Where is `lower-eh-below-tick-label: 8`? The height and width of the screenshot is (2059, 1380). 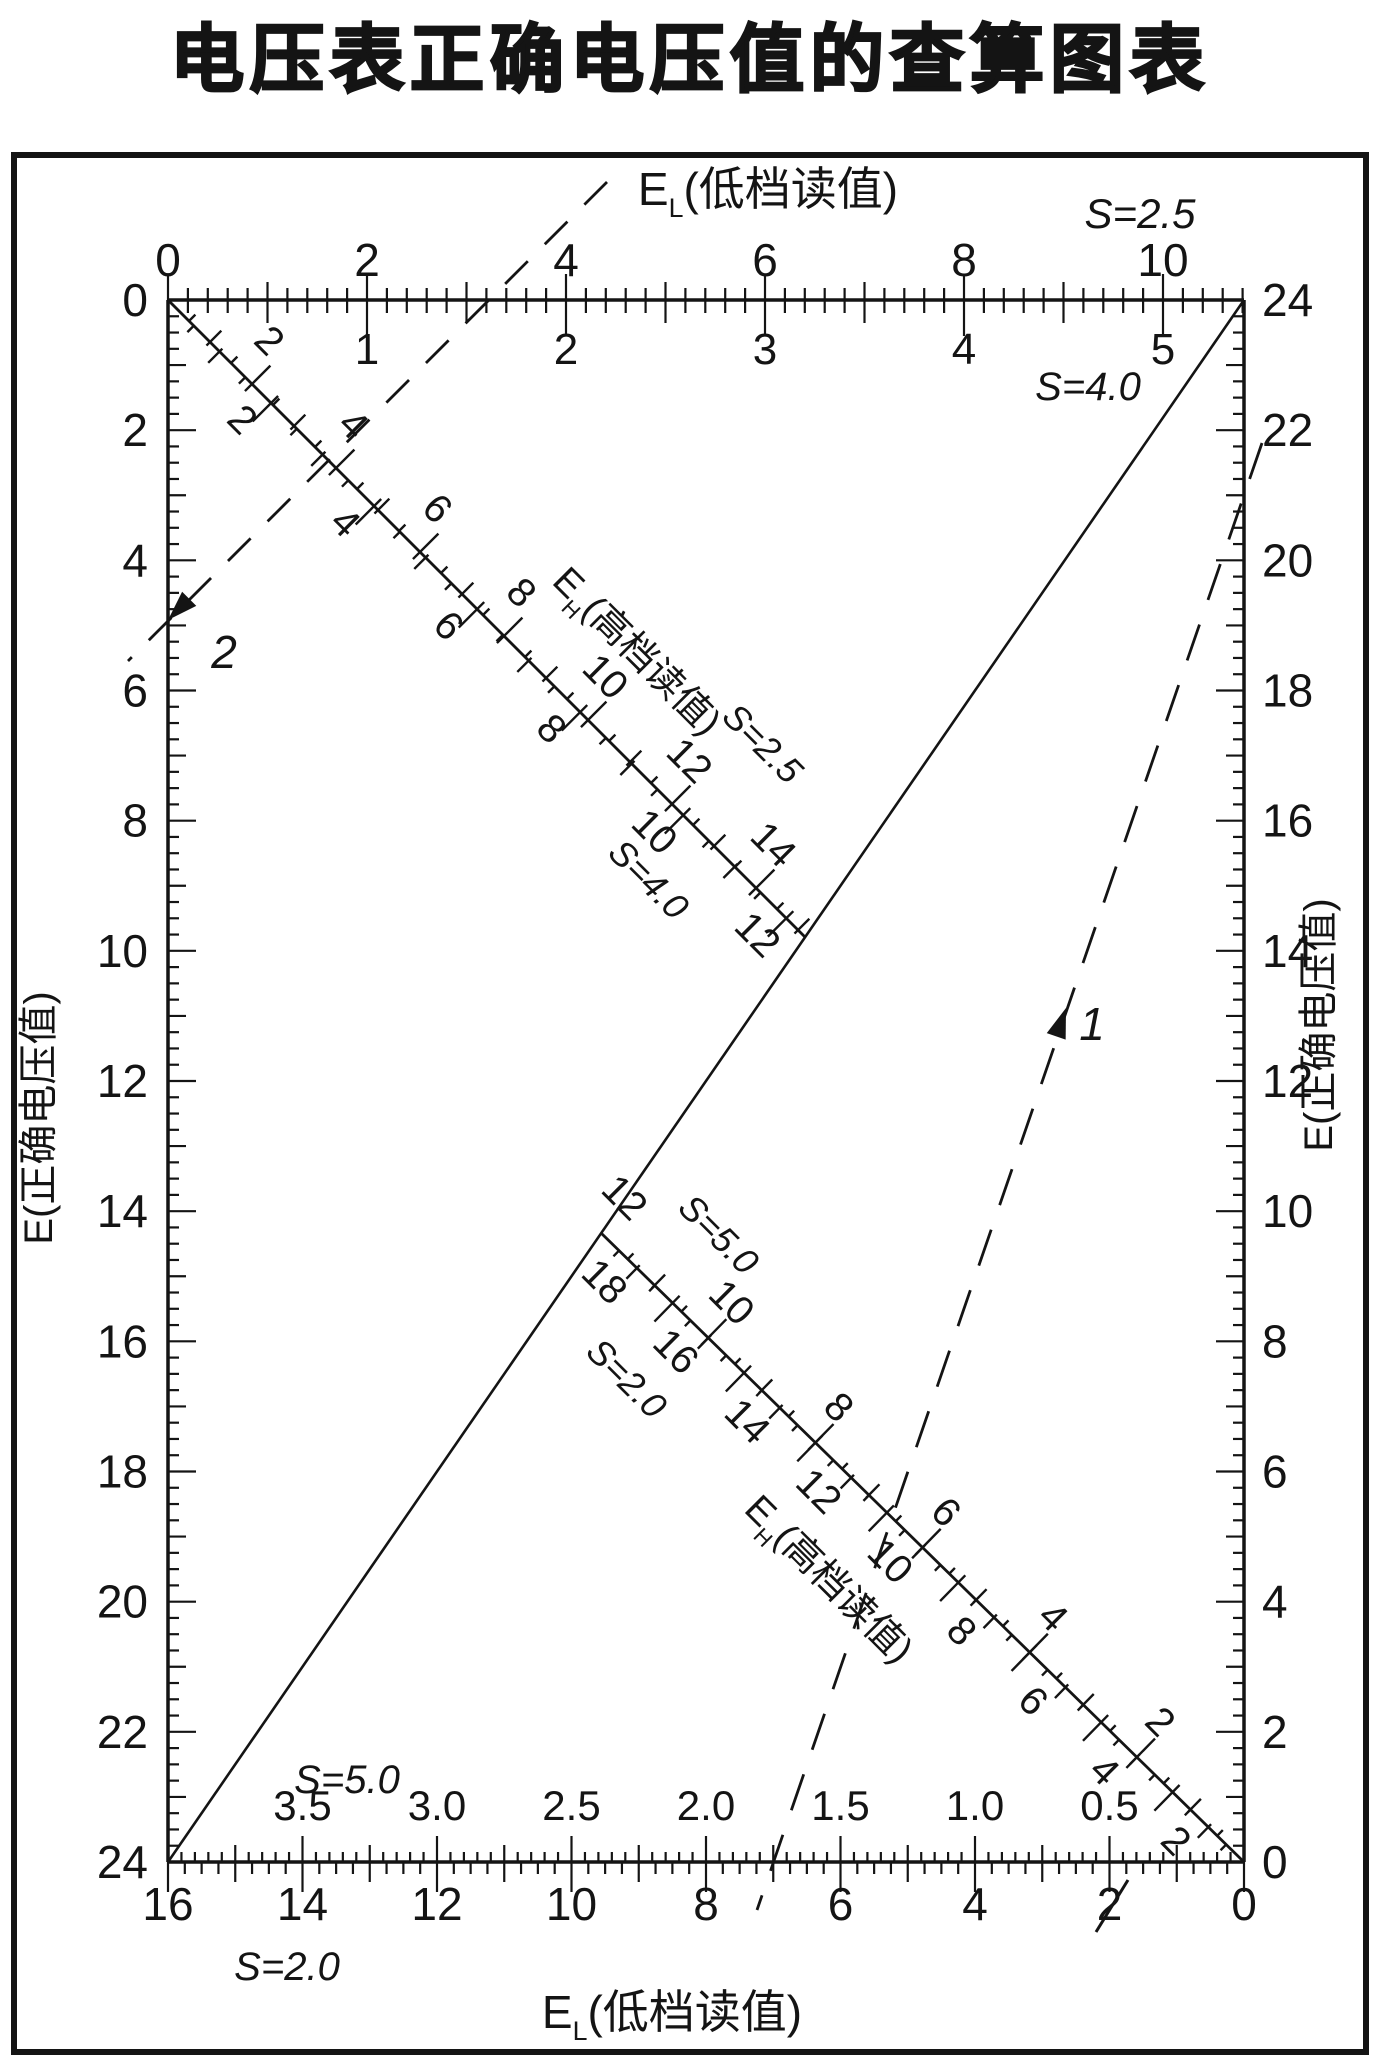 lower-eh-below-tick-label: 8 is located at coordinates (961, 1631).